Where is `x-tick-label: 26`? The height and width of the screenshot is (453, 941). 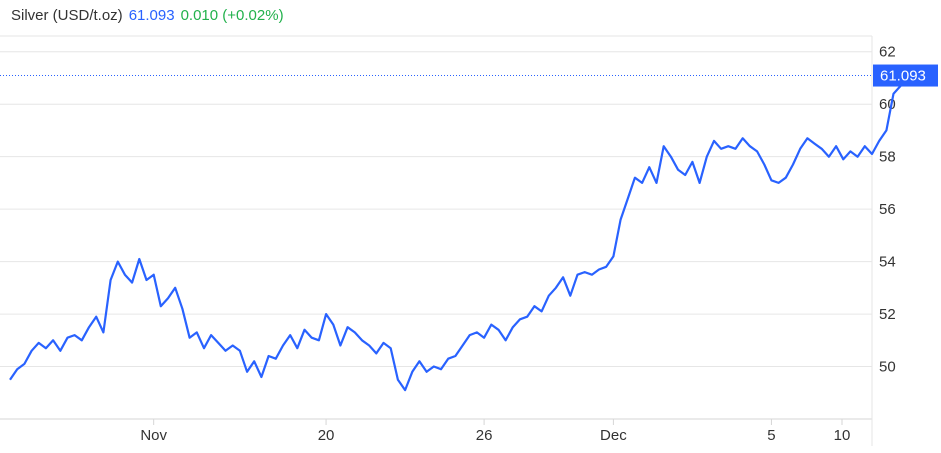
x-tick-label: 26 is located at coordinates (484, 435).